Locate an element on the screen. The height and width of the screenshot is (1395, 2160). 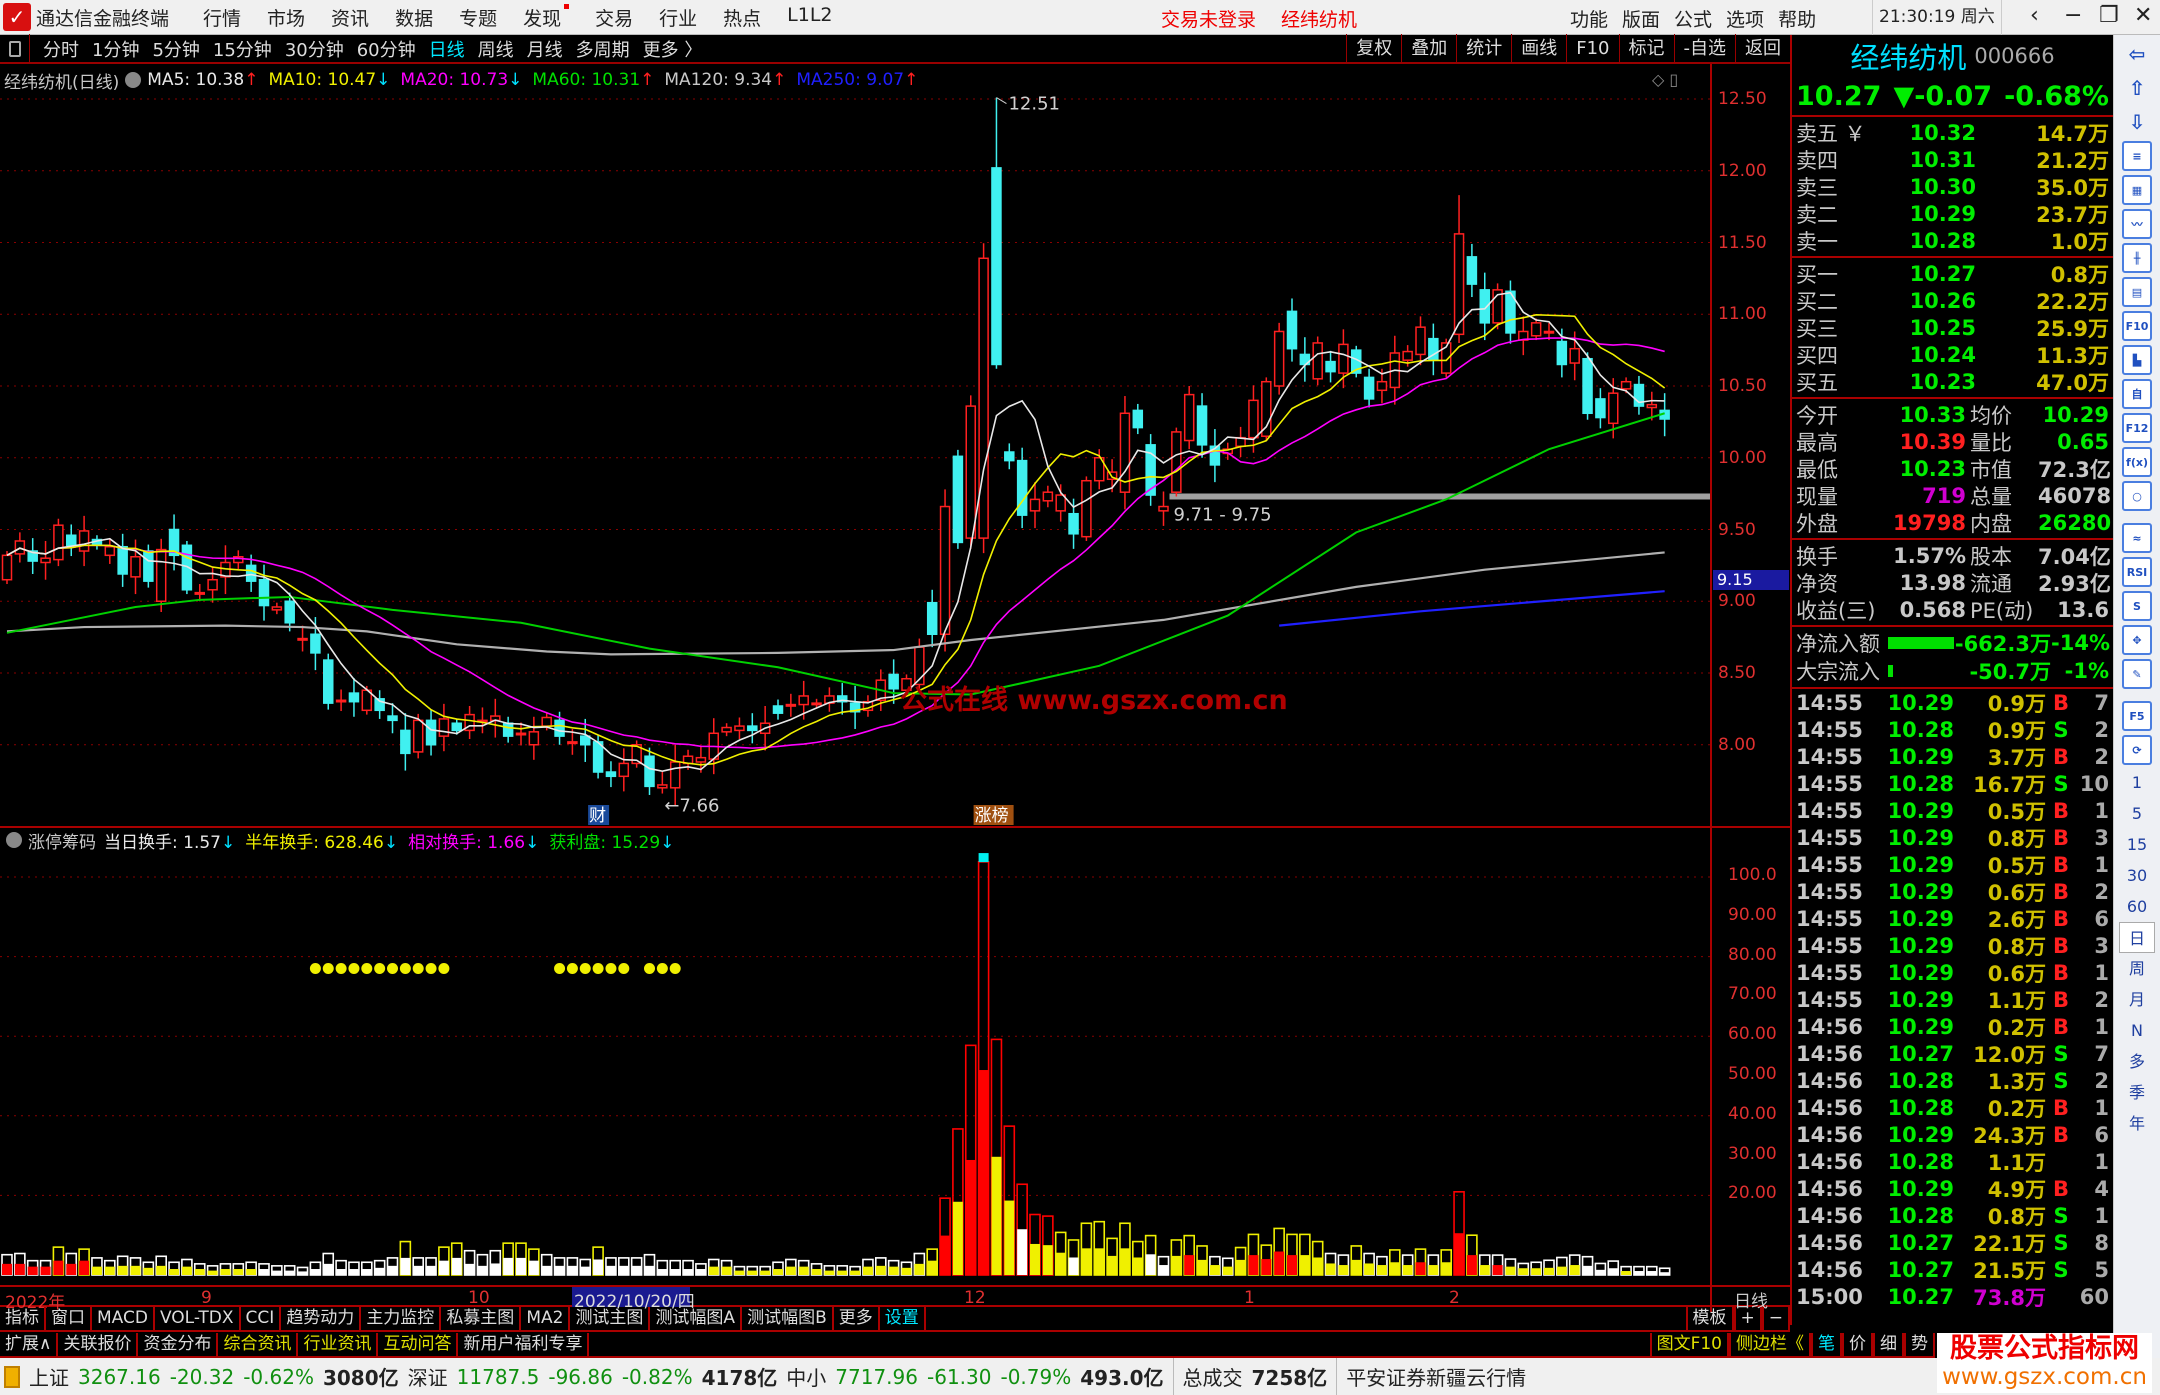
tab: 行业资讯 is located at coordinates (338, 1344).